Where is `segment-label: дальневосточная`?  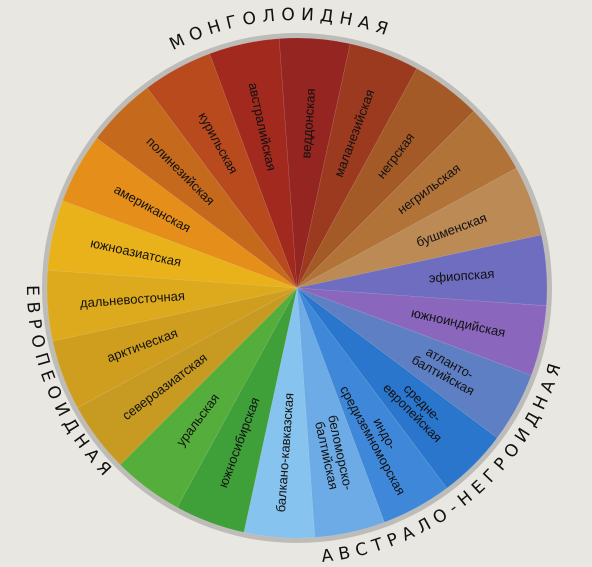
segment-label: дальневосточная is located at coordinates (132, 299).